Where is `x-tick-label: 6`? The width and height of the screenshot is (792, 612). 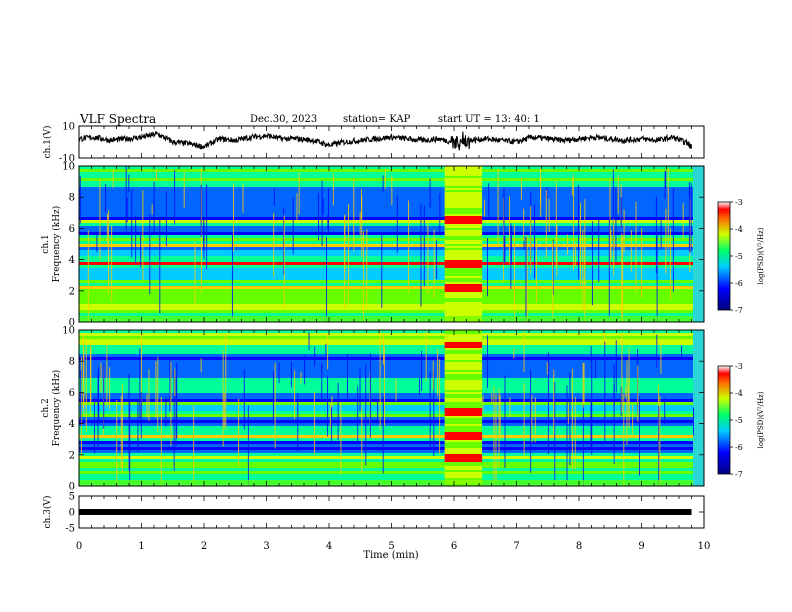 x-tick-label: 6 is located at coordinates (454, 546).